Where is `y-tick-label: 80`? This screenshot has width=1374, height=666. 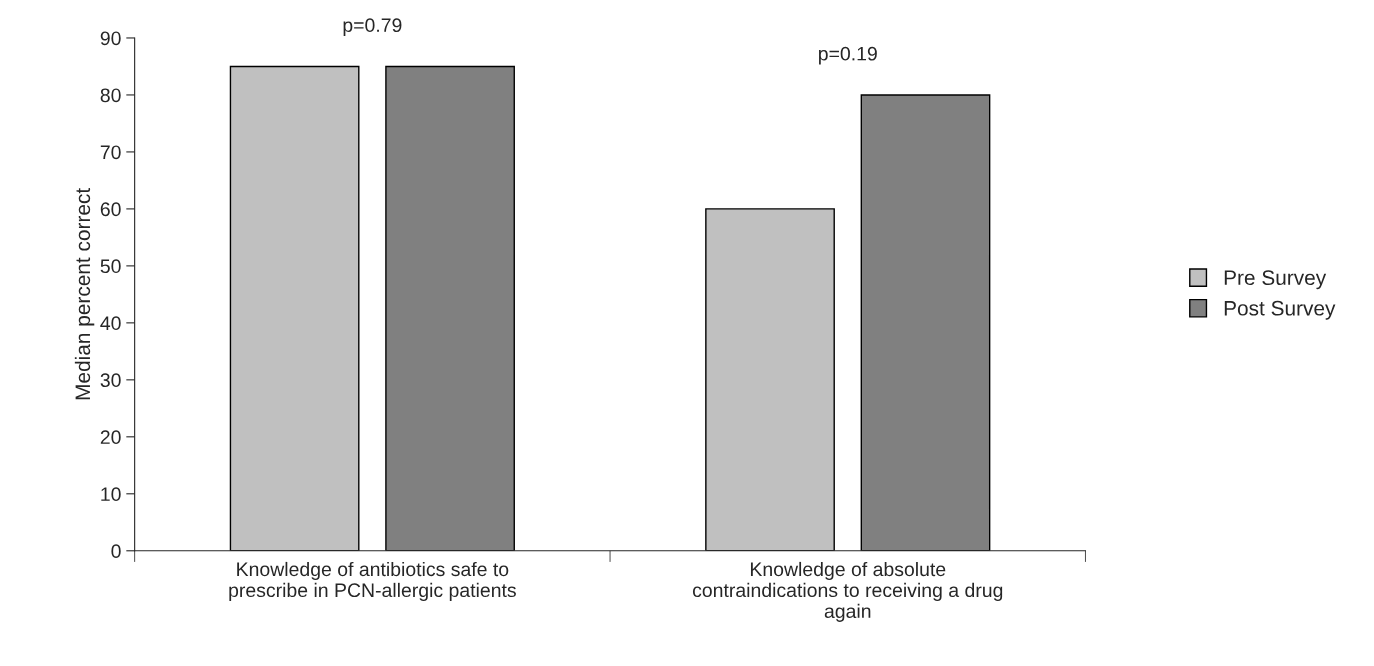 y-tick-label: 80 is located at coordinates (110, 95).